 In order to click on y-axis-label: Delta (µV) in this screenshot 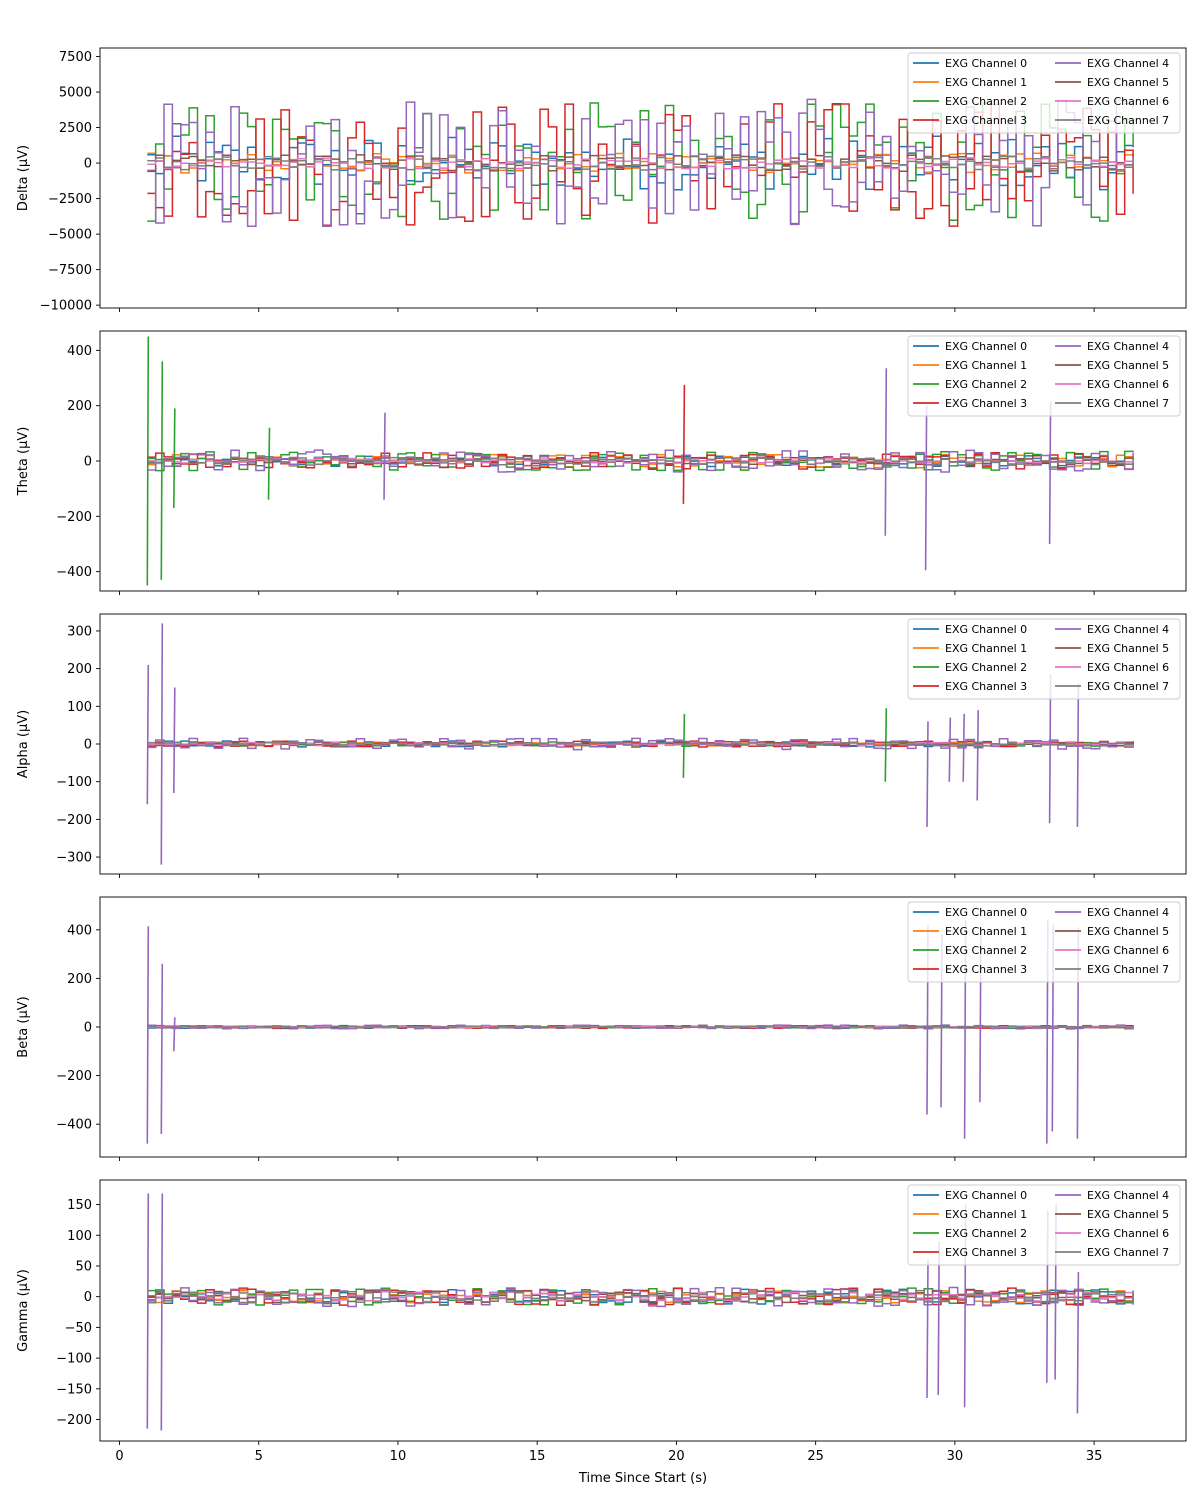, I will do `click(23, 178)`.